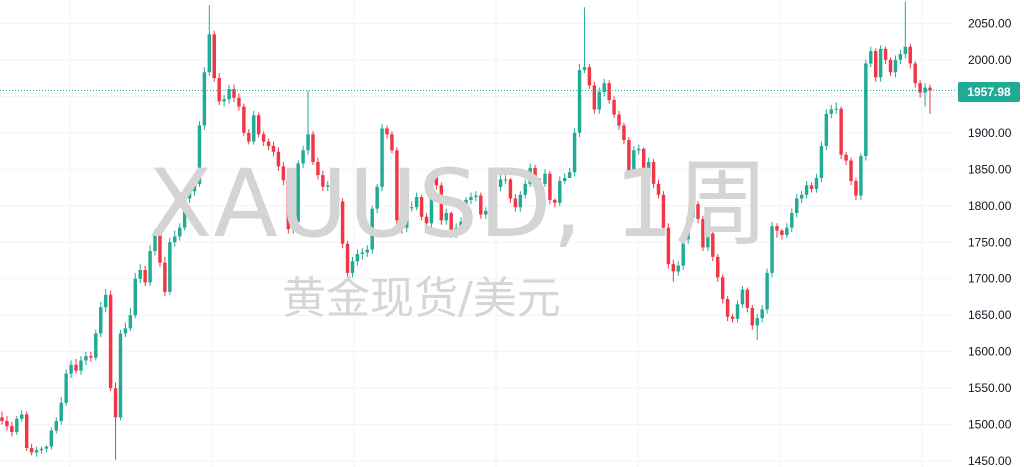  Describe the element at coordinates (990, 460) in the screenshot. I see `y-axis-tick-label: 1450.00` at that location.